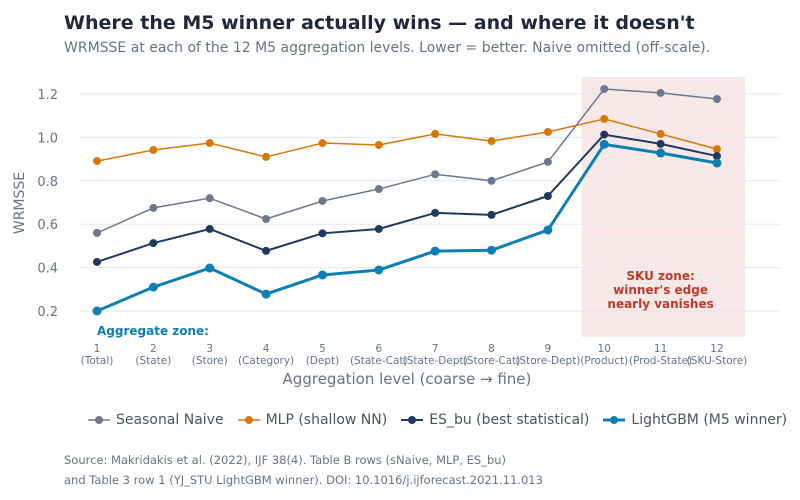  What do you see at coordinates (547, 361) in the screenshot?
I see `x-tick-sublabel: (Store-Dept)` at bounding box center [547, 361].